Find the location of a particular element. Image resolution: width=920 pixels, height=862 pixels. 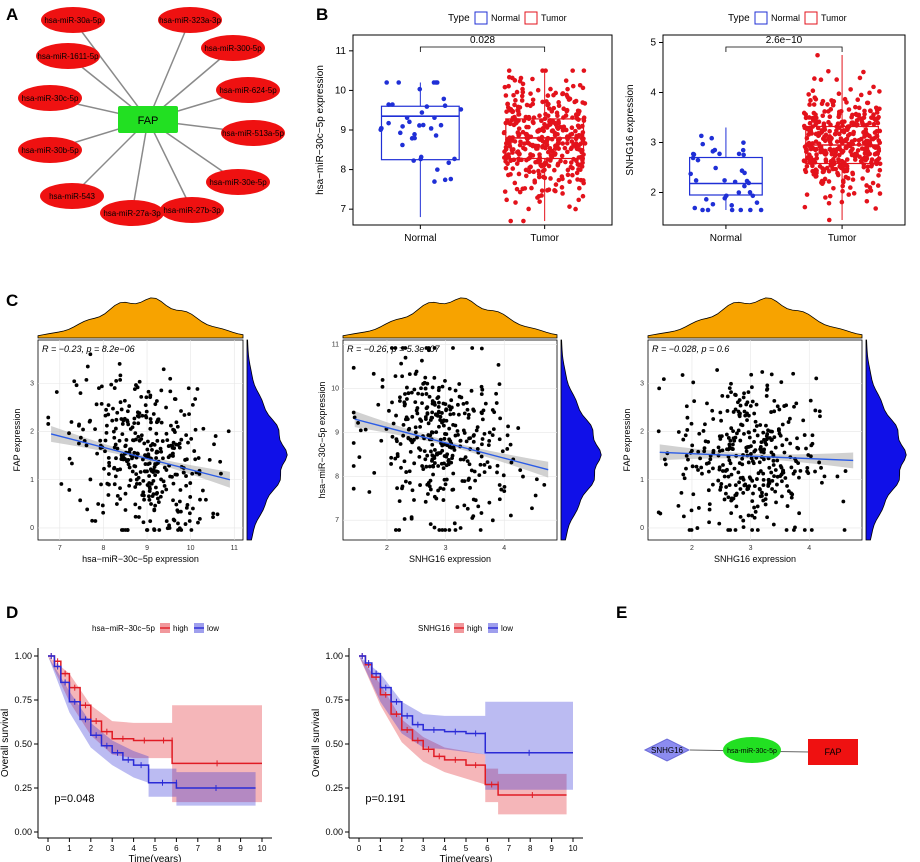

y-axis-label: hsa−miR−30c−5p expression is located at coordinates (320, 130).